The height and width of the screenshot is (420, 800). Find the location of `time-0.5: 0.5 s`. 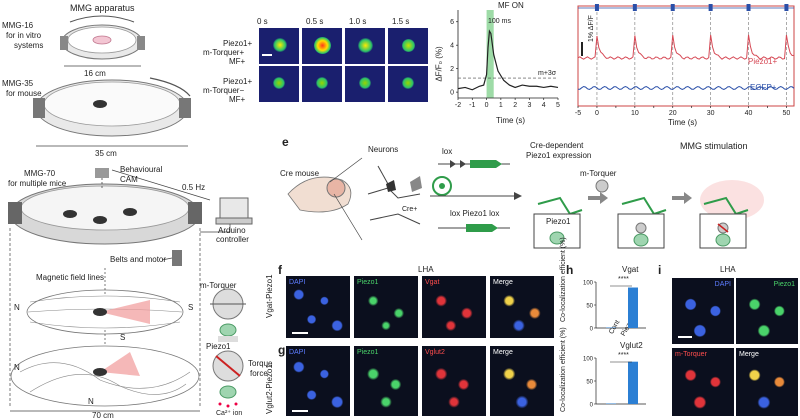

time-0.5: 0.5 s is located at coordinates (315, 21).